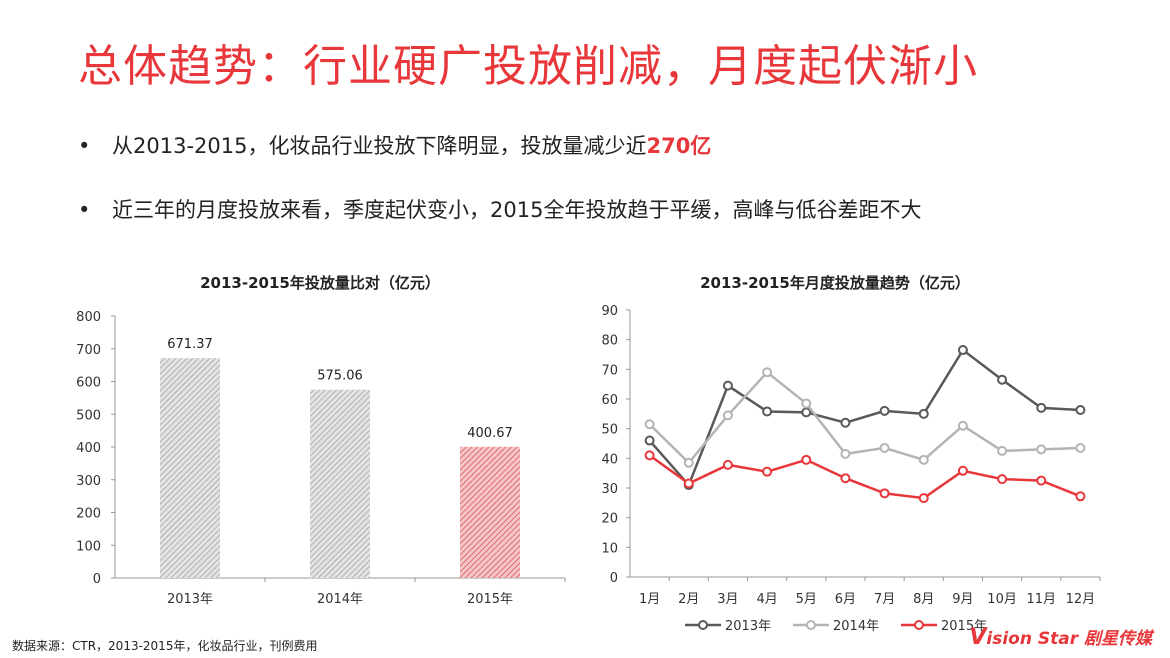  I want to click on x-tick-label: 2013年, so click(190, 599).